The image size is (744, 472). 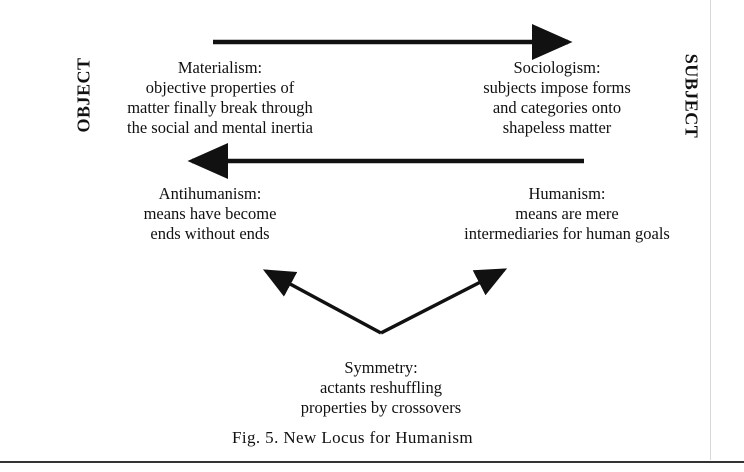 What do you see at coordinates (220, 107) in the screenshot?
I see `materialism-line-2: matter finally break through` at bounding box center [220, 107].